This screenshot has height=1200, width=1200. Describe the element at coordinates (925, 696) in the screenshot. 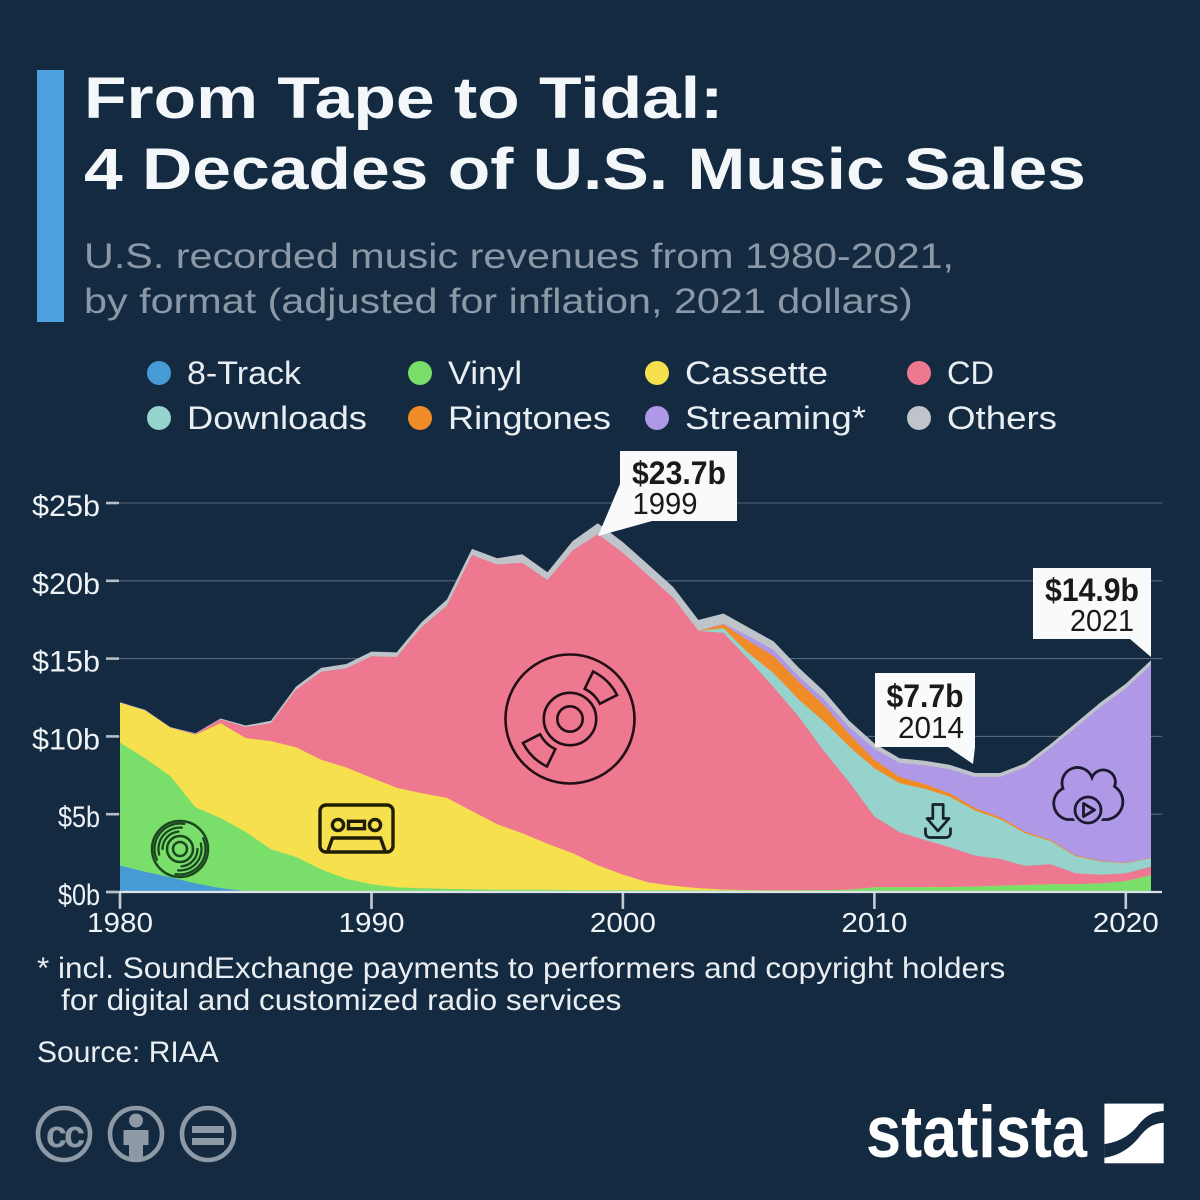

I see `svg-text: $7.7b` at that location.